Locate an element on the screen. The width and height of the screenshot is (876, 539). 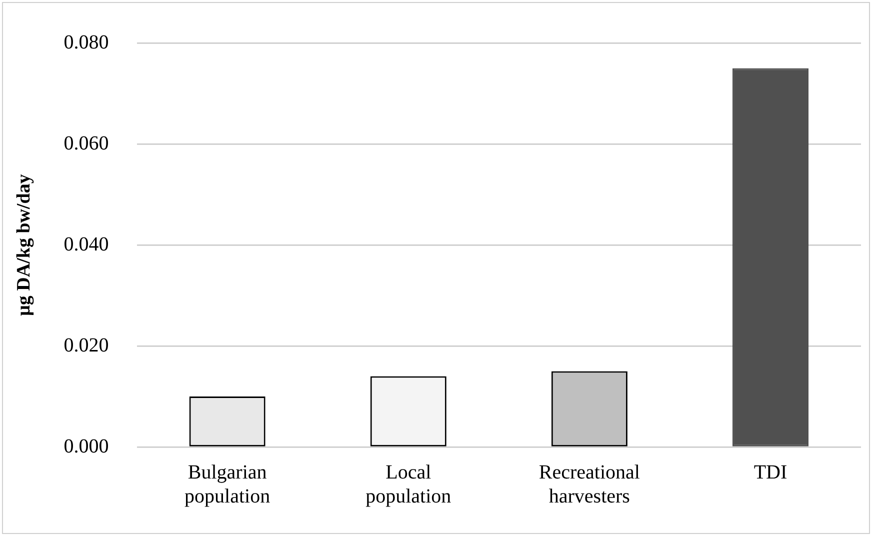
category-label: Bulgarian is located at coordinates (227, 472).